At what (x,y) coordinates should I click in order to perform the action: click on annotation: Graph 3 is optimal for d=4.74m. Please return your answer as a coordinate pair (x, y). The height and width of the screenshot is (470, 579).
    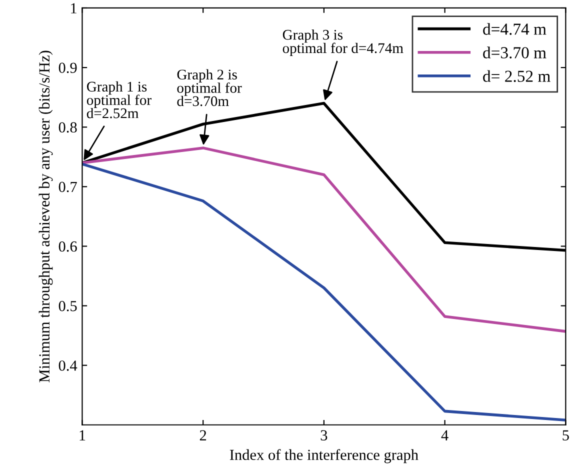
    Looking at the image, I should click on (343, 42).